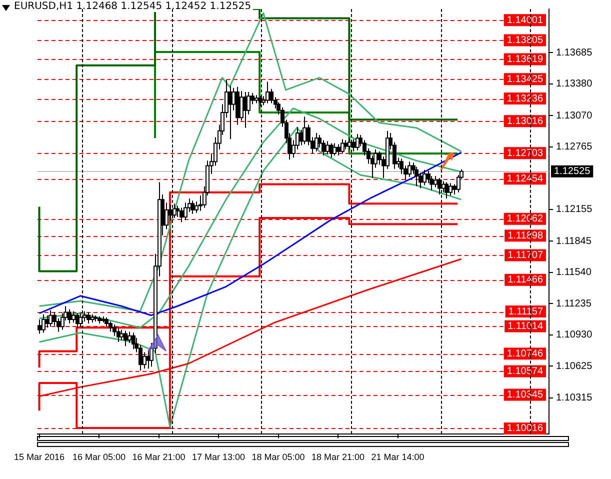  I want to click on ref-line-label: 1.13425, so click(525, 79).